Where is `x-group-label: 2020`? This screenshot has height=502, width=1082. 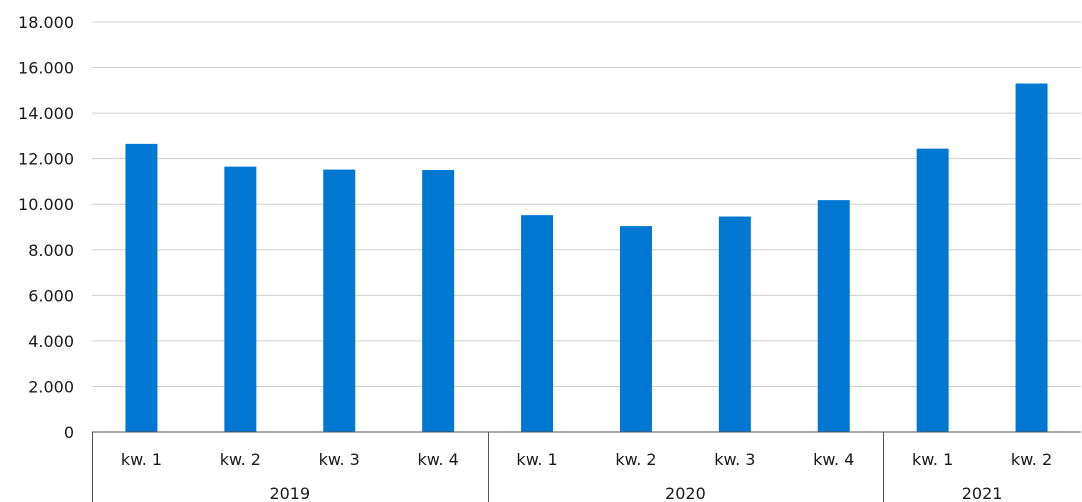 x-group-label: 2020 is located at coordinates (685, 493).